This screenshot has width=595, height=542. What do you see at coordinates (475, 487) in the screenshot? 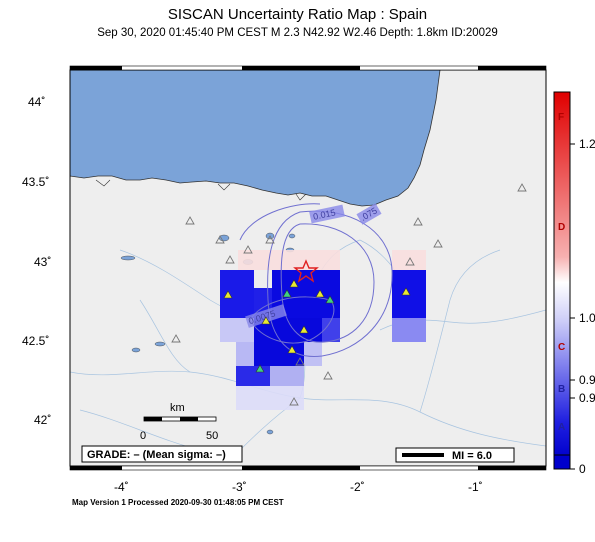
I see `svg-text: -1˚` at bounding box center [475, 487].